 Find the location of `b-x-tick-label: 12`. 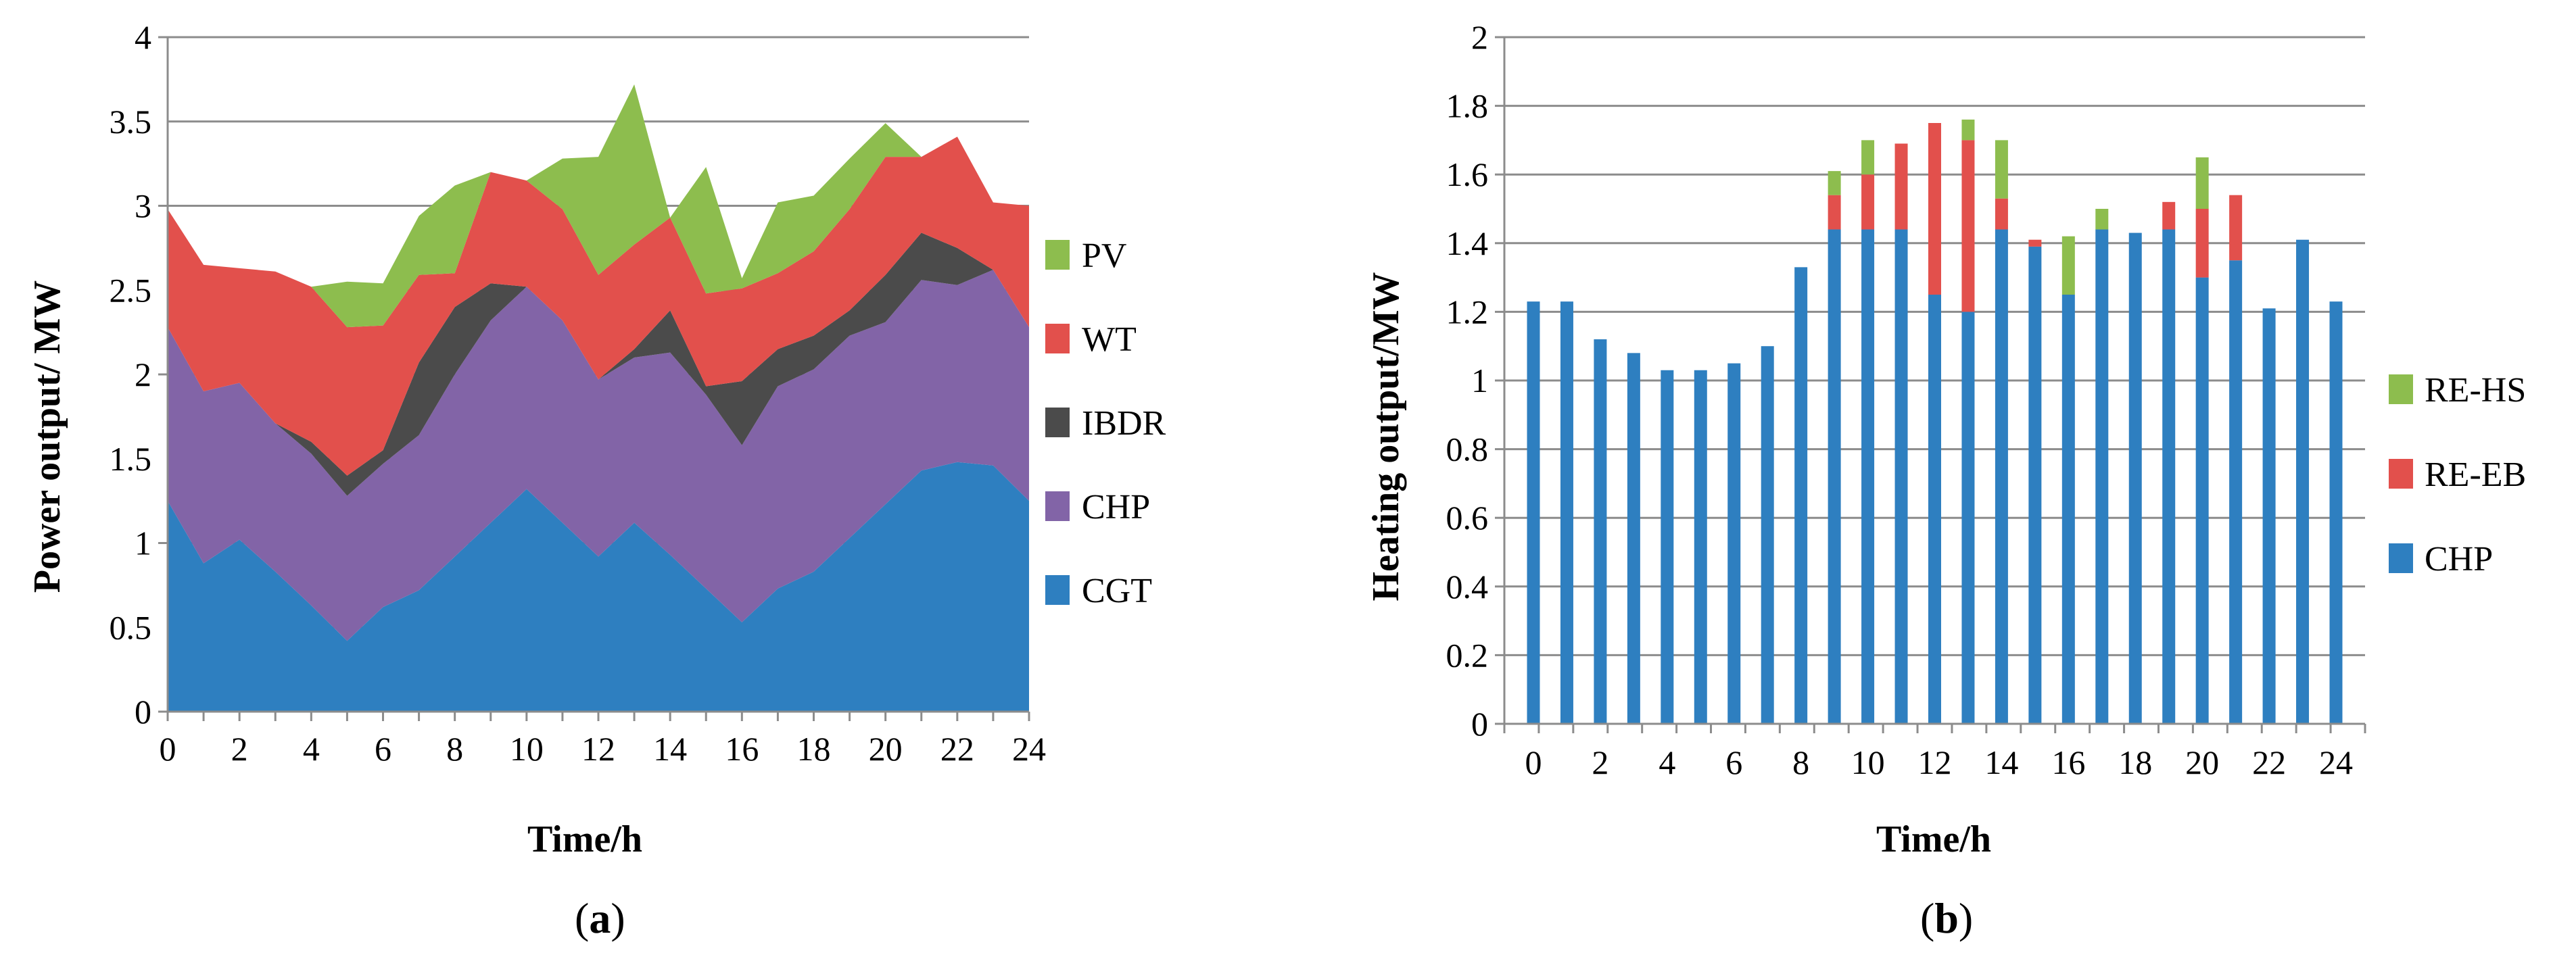

b-x-tick-label: 12 is located at coordinates (1935, 762).